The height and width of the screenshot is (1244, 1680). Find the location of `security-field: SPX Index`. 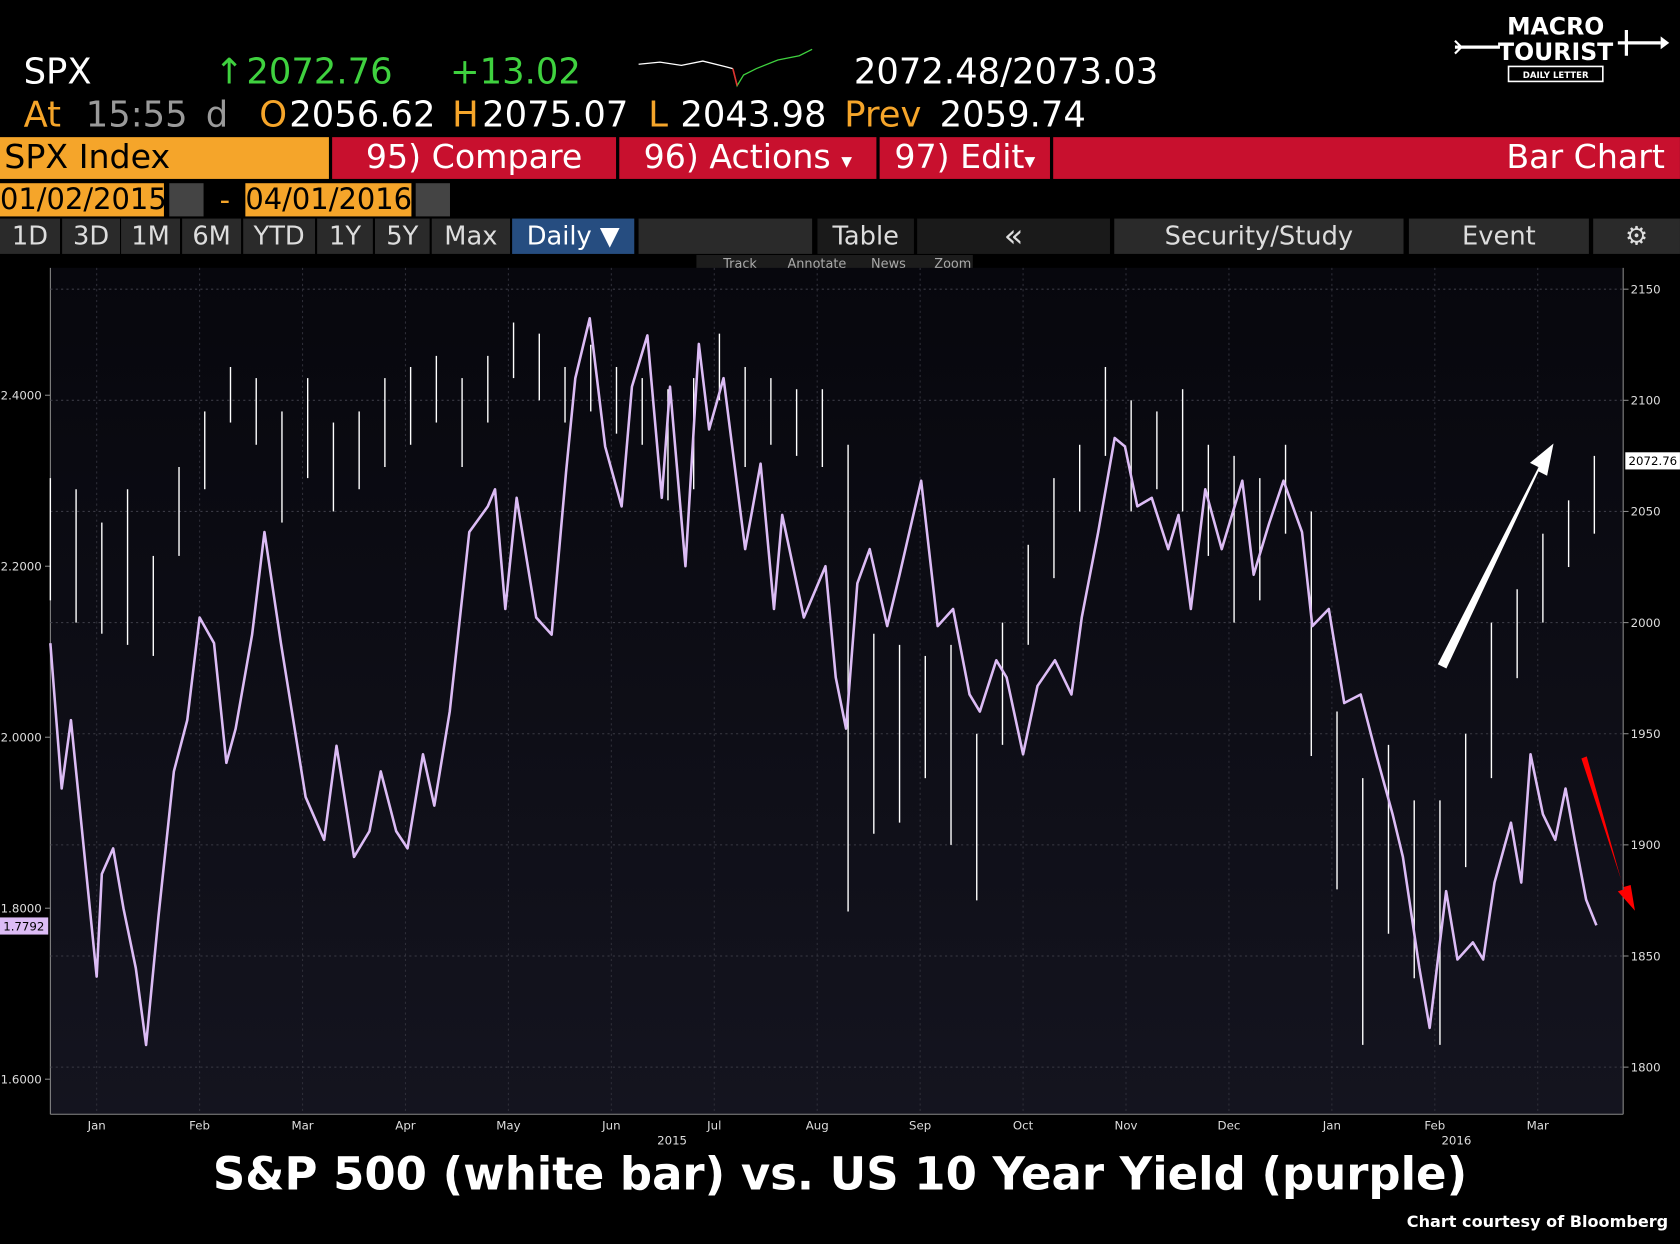

security-field: SPX Index is located at coordinates (164, 158).